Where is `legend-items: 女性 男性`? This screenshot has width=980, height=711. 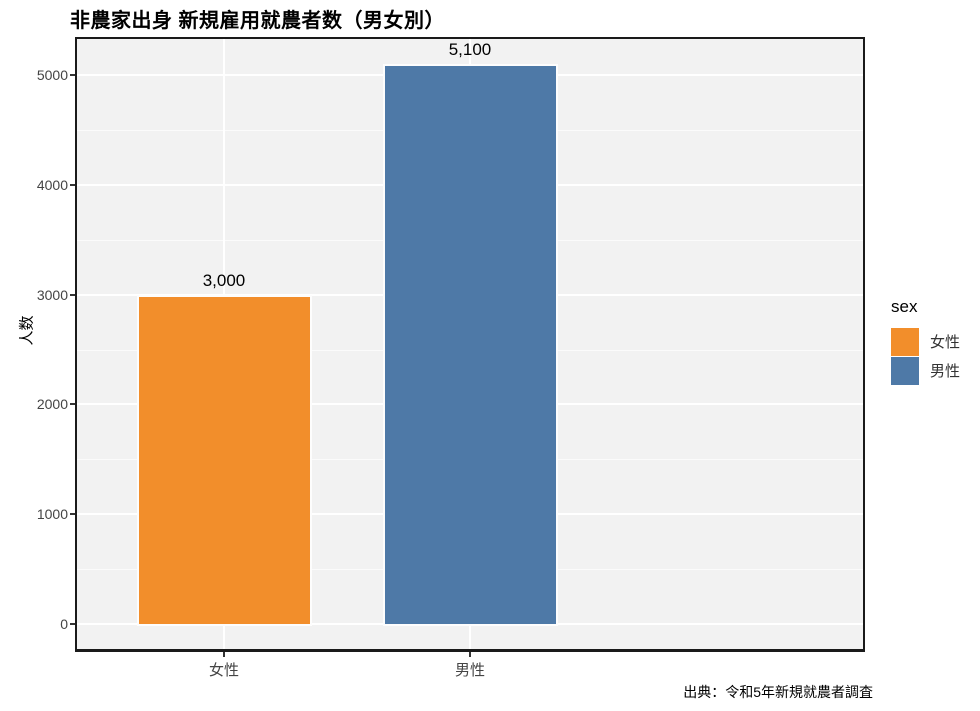 legend-items: 女性 男性 is located at coordinates (935, 356).